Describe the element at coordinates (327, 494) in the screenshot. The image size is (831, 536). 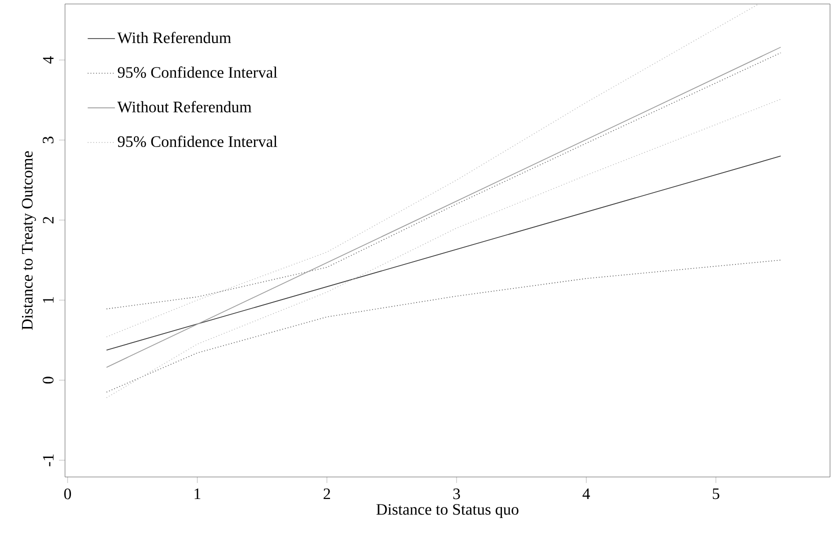
I see `x-tick-label: 2` at that location.